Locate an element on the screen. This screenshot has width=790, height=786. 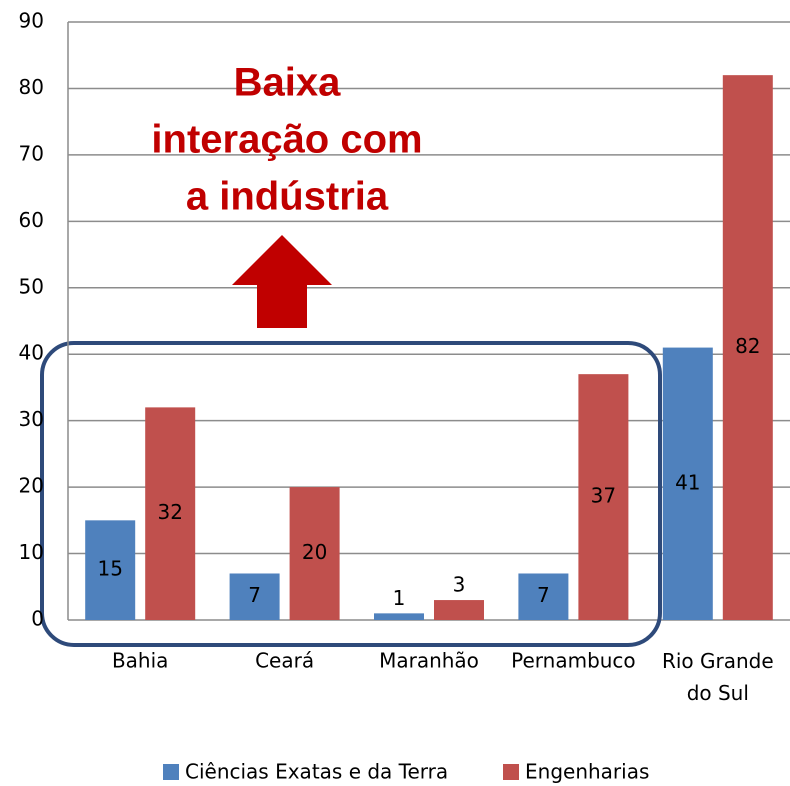
value-label: 15 is located at coordinates (109, 569).